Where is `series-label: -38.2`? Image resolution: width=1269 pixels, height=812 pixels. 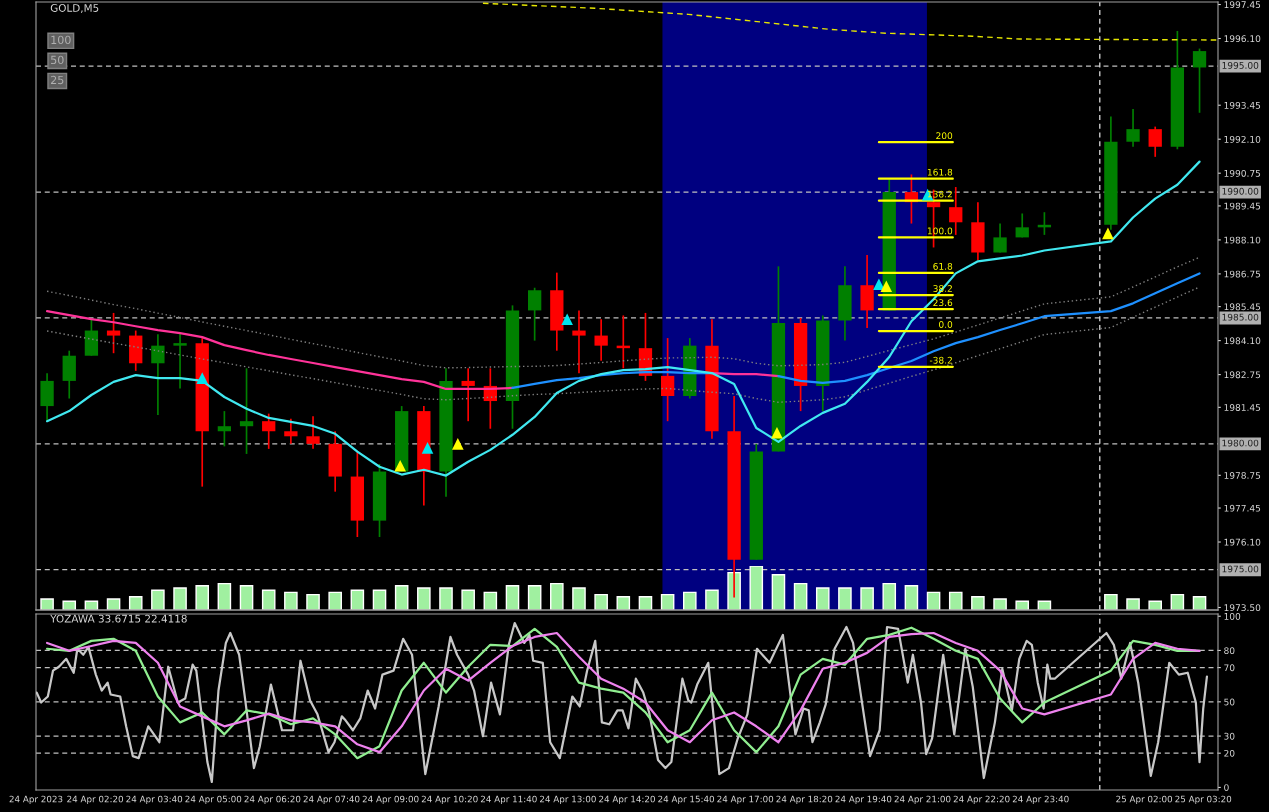 series-label: -38.2 is located at coordinates (940, 360).